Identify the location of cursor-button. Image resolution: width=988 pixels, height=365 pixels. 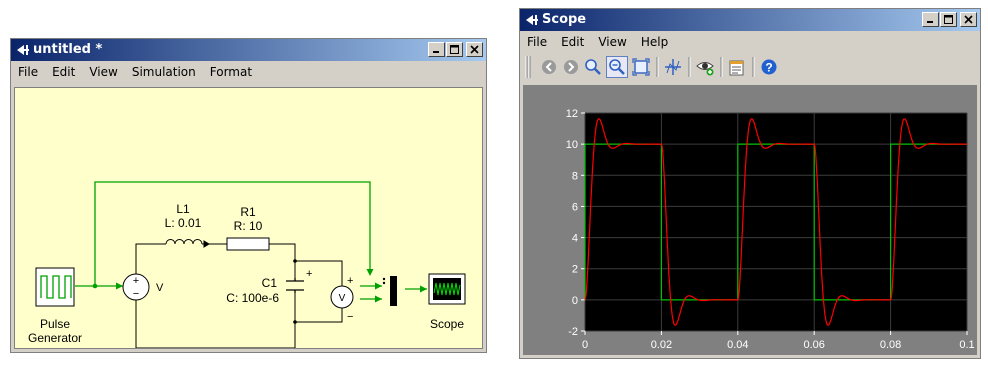
(673, 67).